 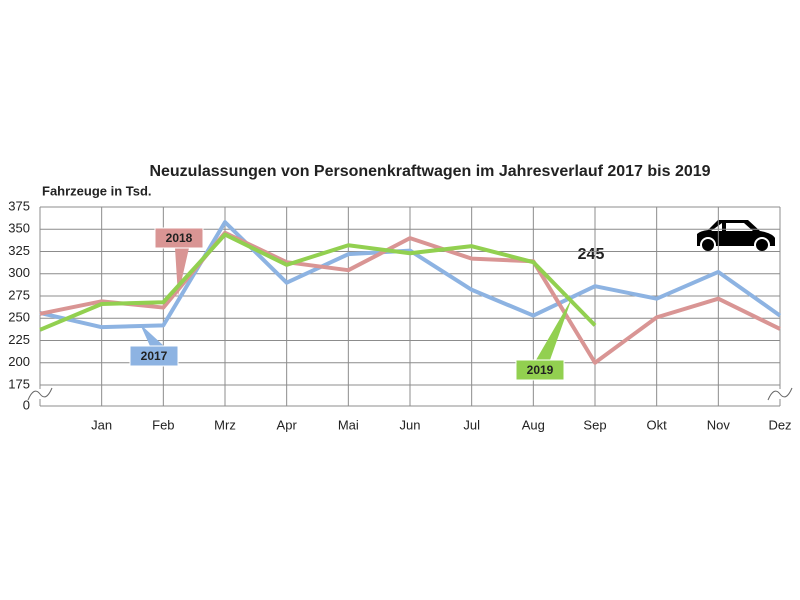 What do you see at coordinates (19, 339) in the screenshot?
I see `y-tick-label: 225` at bounding box center [19, 339].